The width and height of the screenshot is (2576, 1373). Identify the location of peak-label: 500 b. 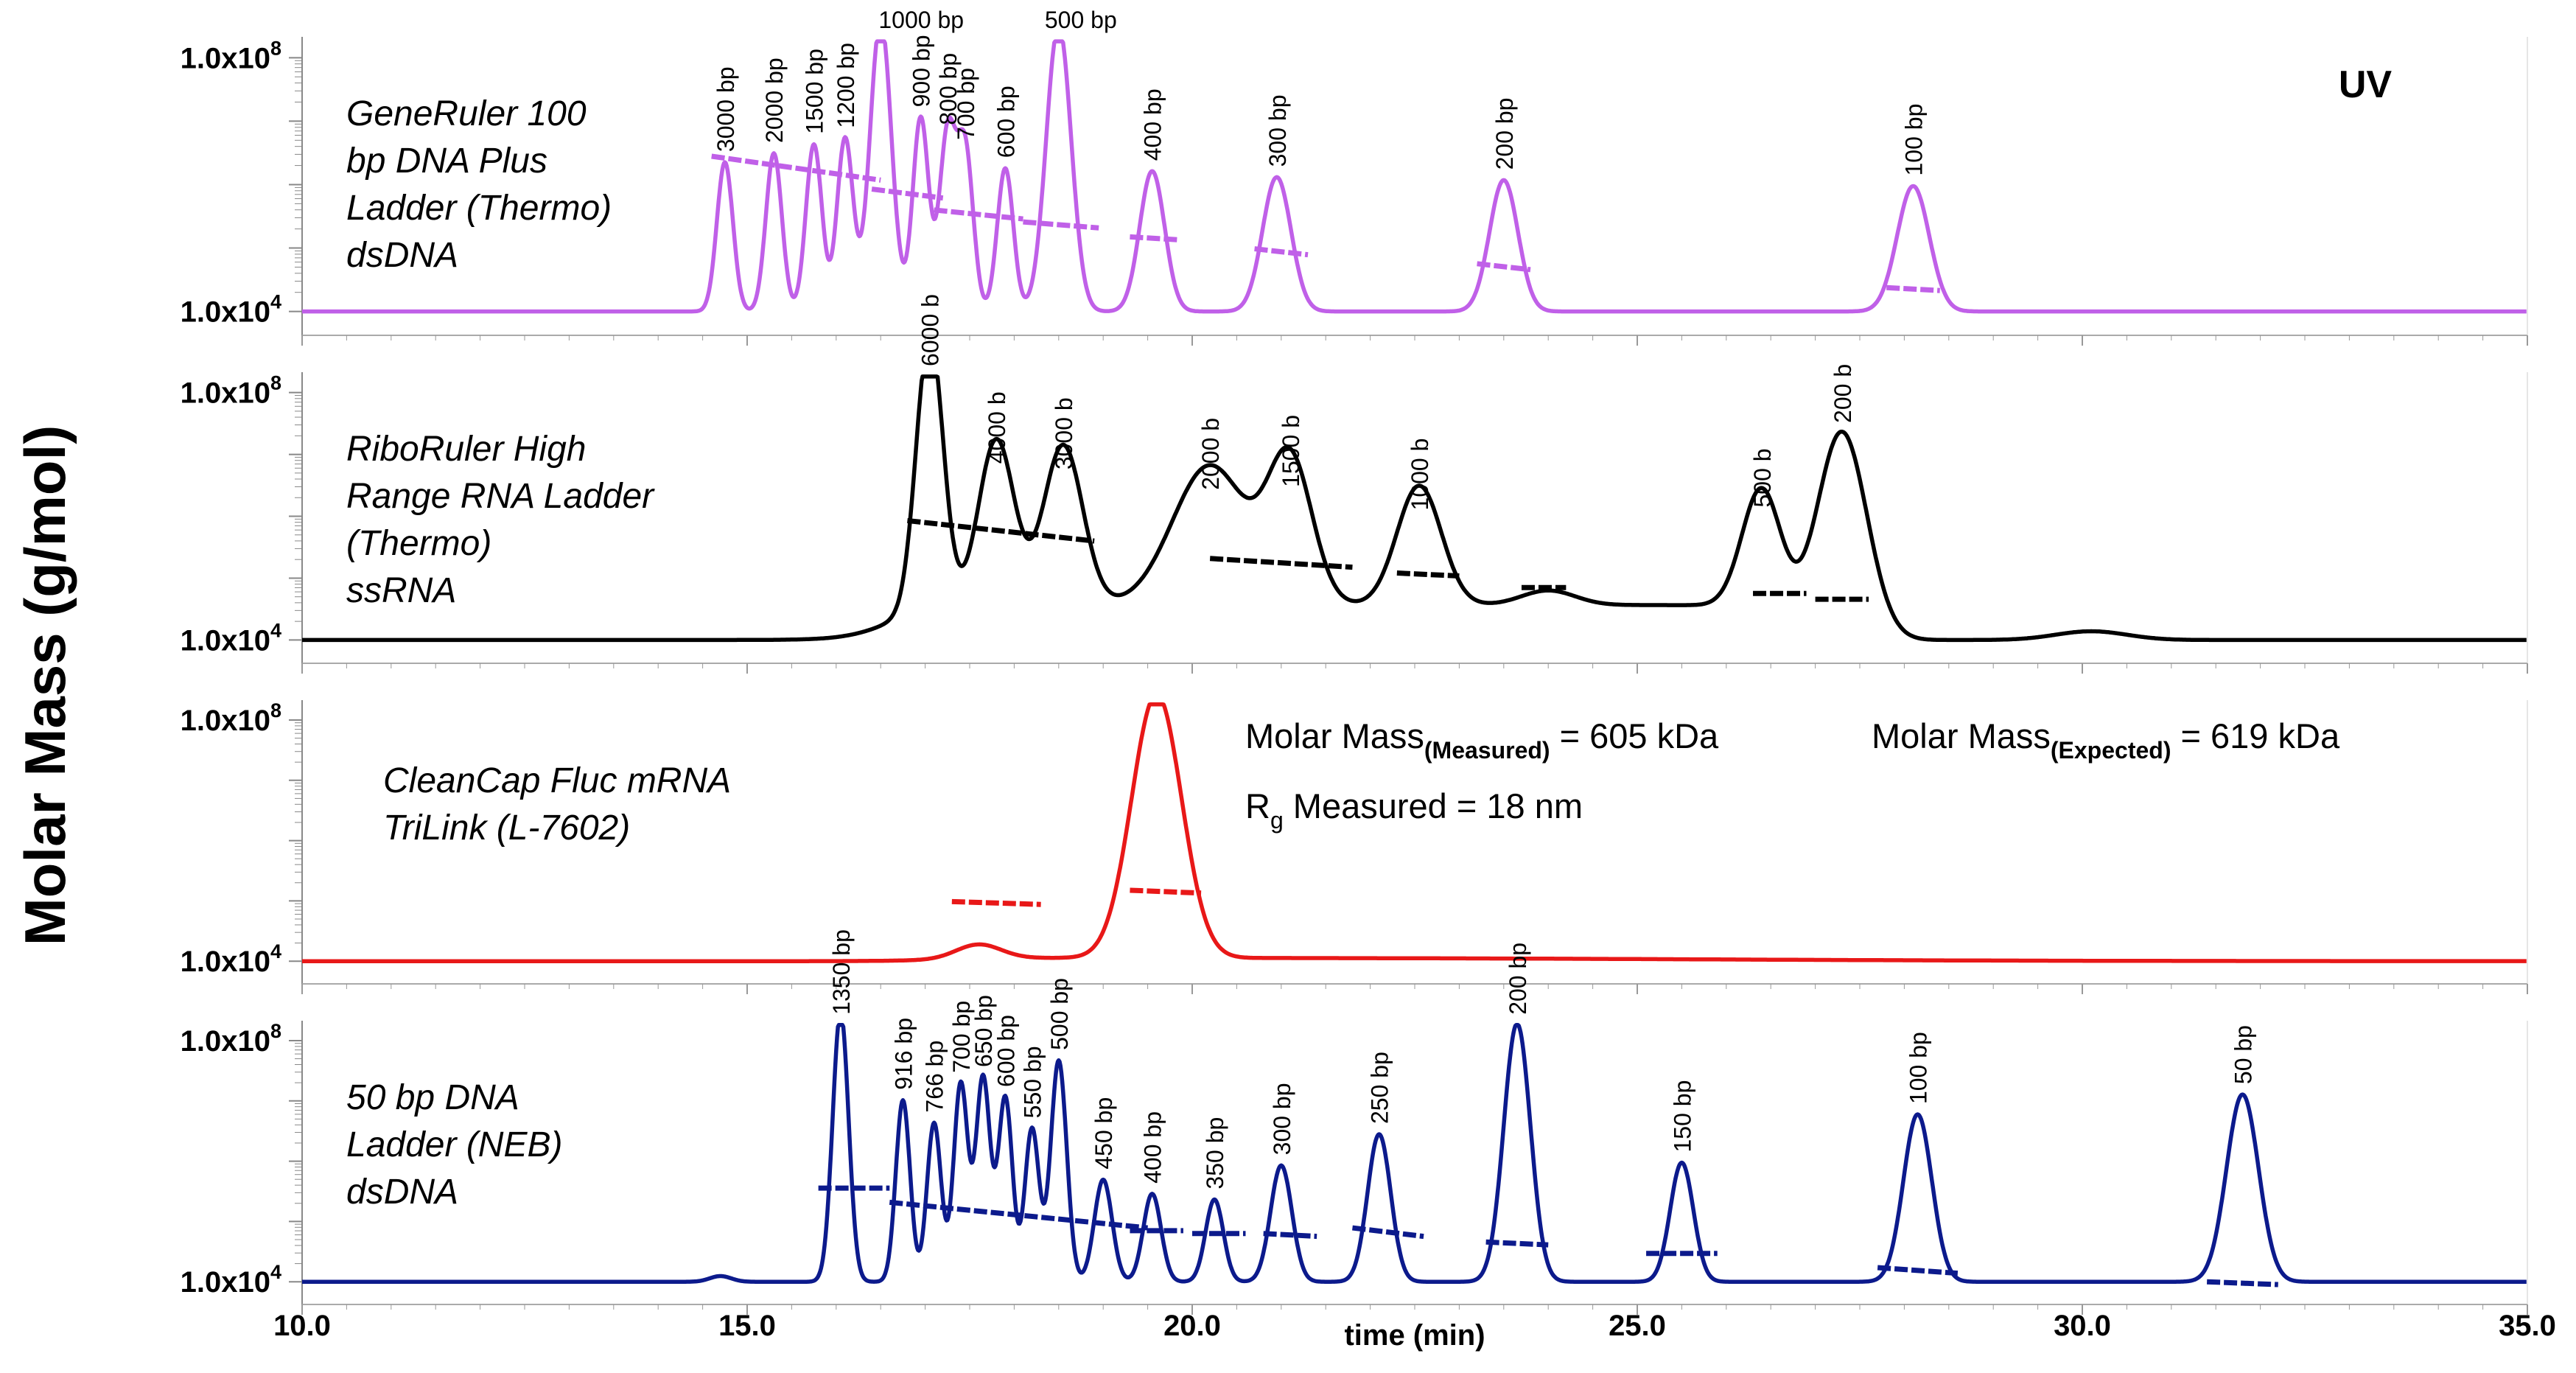
(1762, 478).